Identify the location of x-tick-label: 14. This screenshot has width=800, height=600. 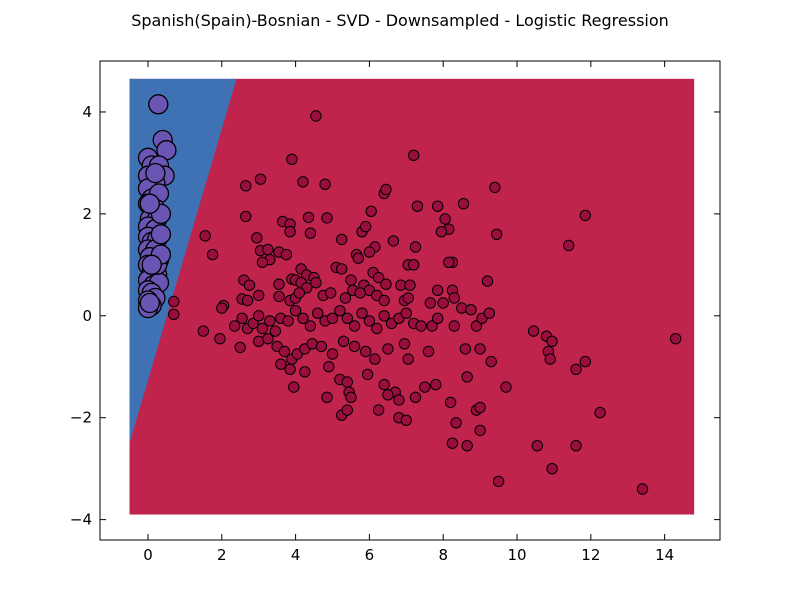
(664, 555).